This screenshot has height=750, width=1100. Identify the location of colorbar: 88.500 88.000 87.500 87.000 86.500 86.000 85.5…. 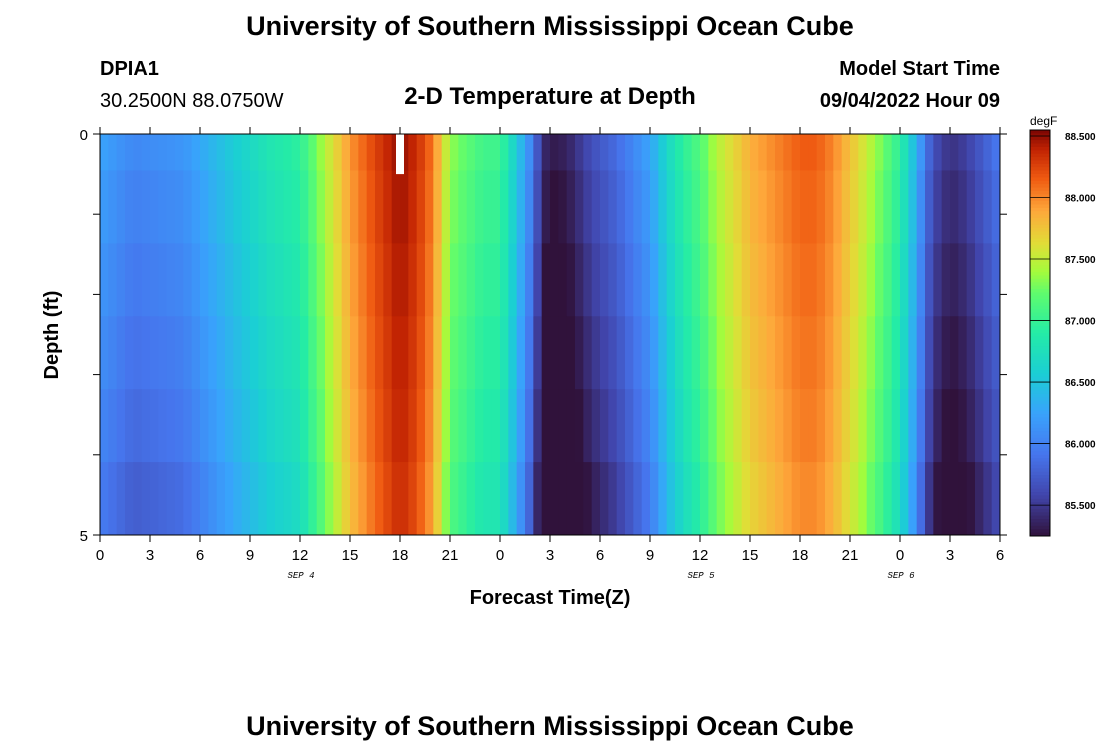
(1062, 333).